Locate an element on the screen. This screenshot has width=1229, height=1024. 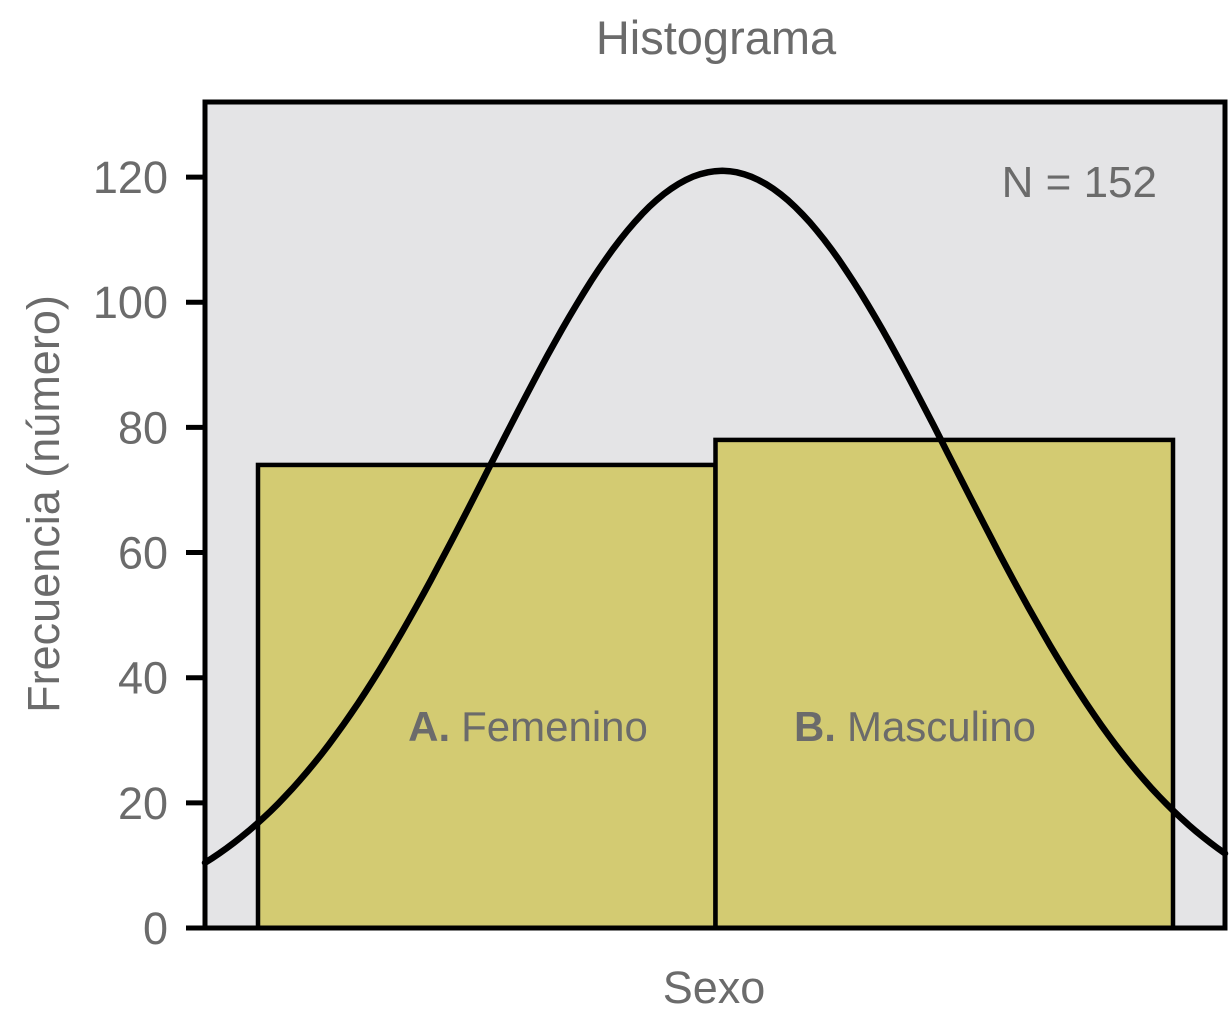
y-tick-label: 40 is located at coordinates (143, 678).